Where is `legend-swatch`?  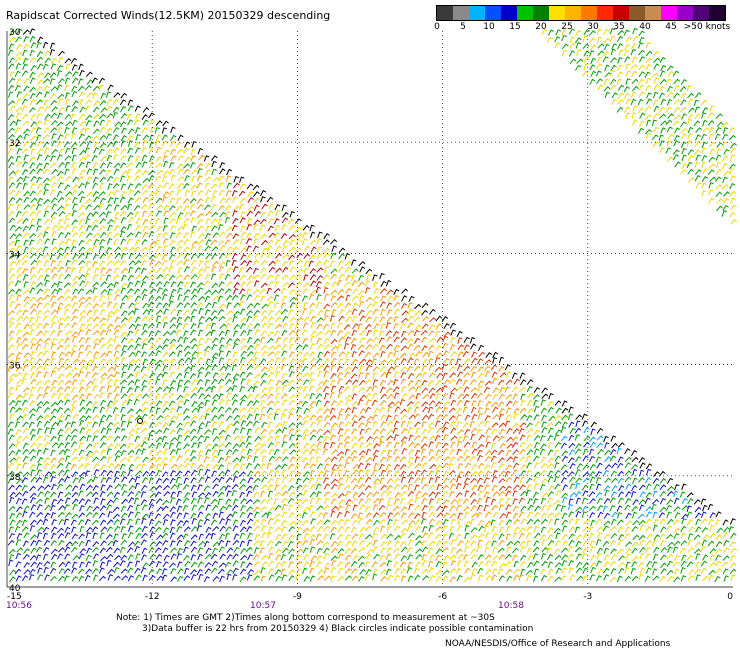
legend-swatch is located at coordinates (685, 13).